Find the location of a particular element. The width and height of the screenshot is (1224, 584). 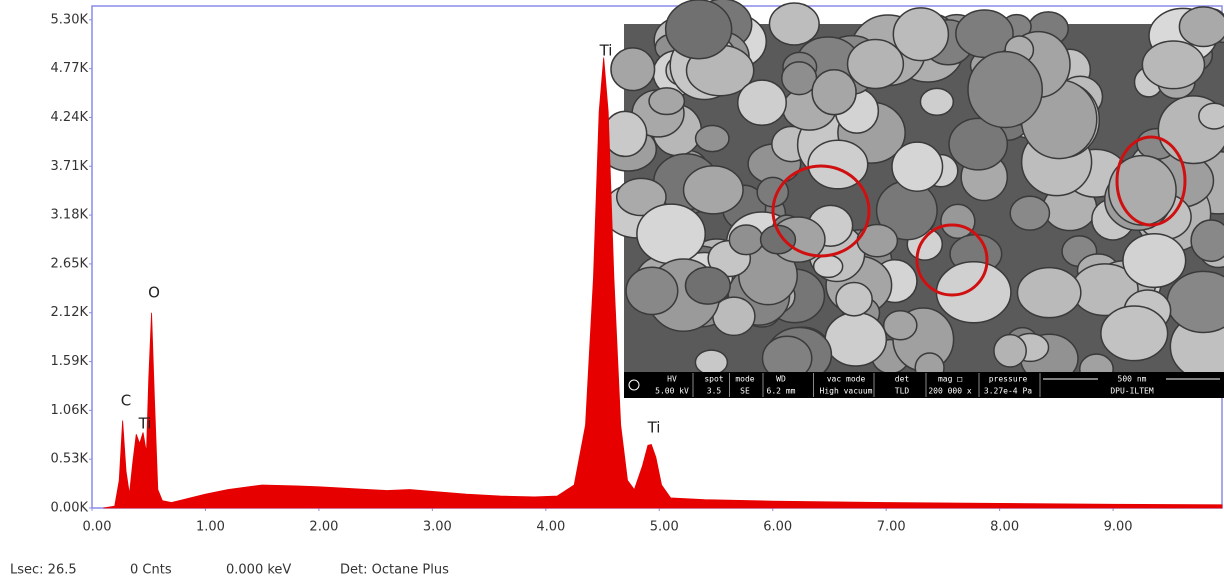

x-tick-label: 2.00 is located at coordinates (323, 527).